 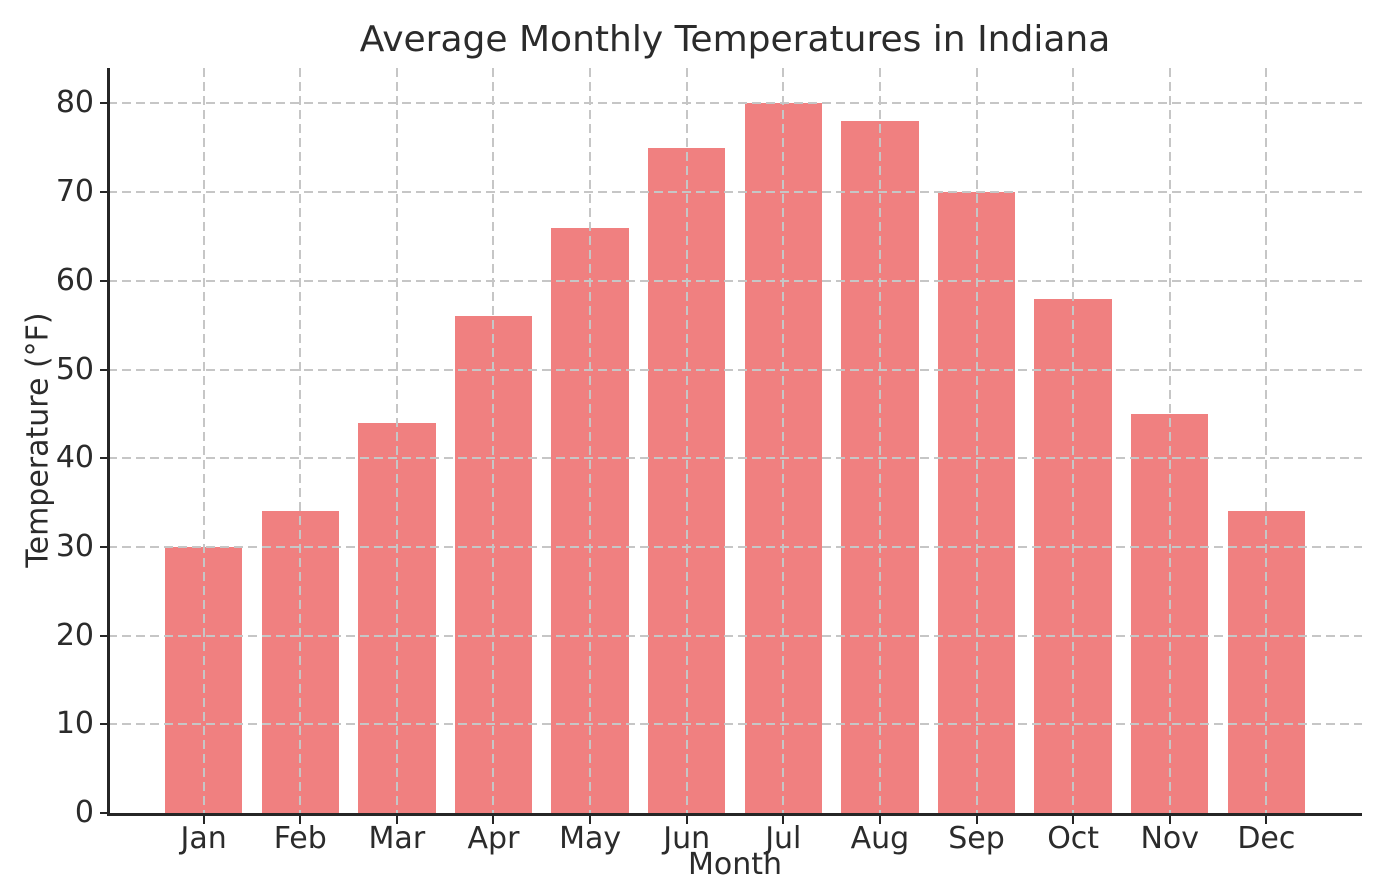 I want to click on x-axis-label: Month, so click(x=735, y=864).